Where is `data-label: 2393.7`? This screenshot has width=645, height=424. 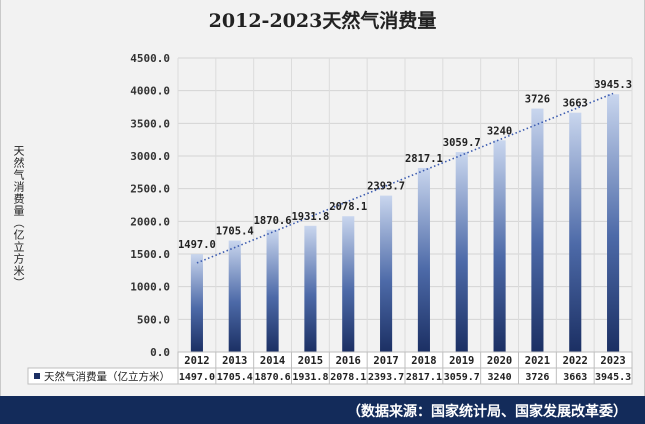
data-label: 2393.7 is located at coordinates (386, 187).